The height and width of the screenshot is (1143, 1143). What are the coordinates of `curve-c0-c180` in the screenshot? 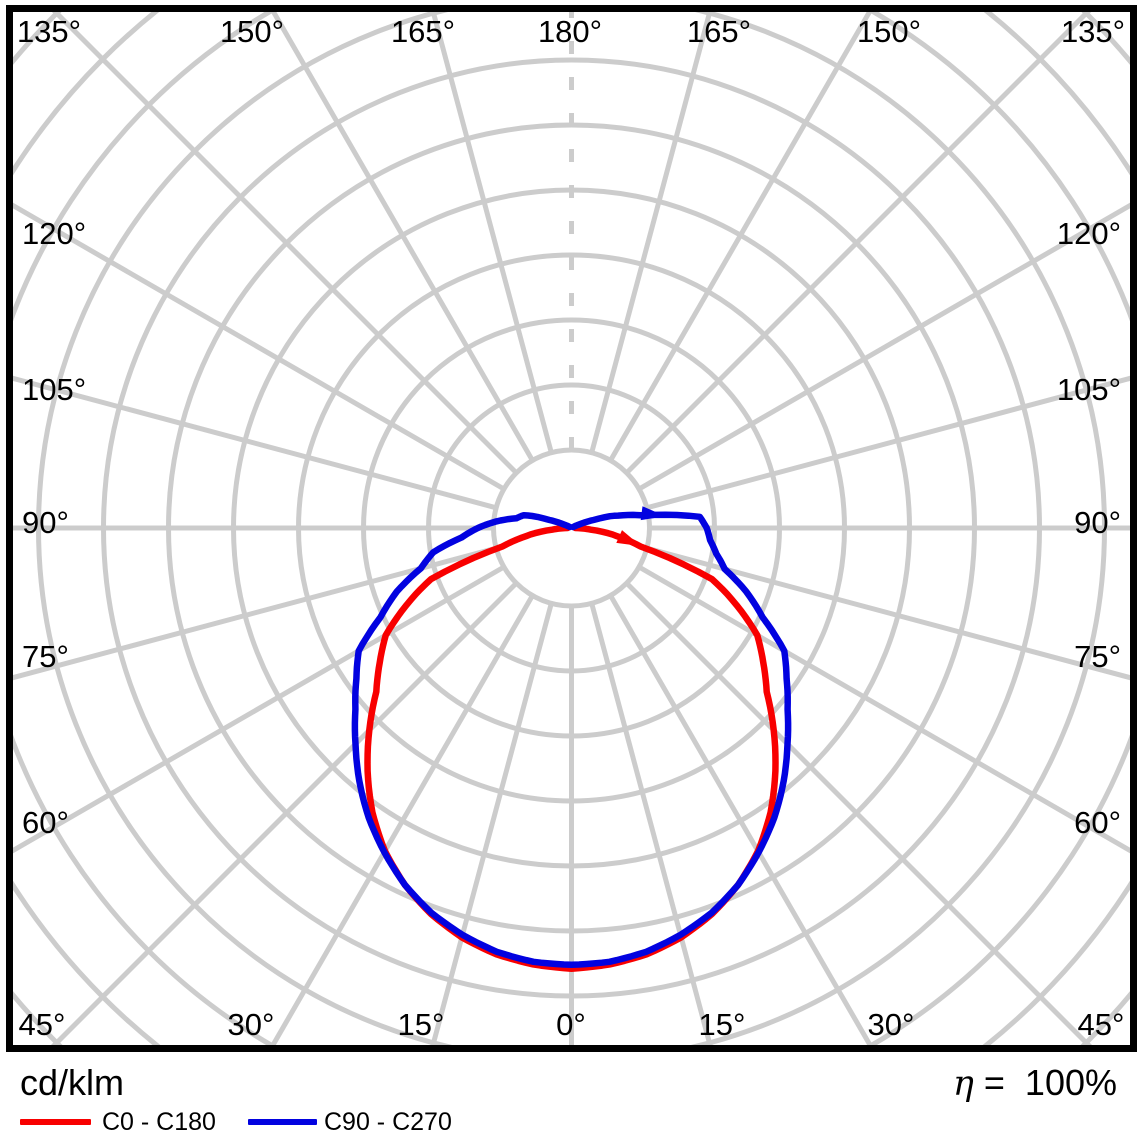 It's located at (571, 748).